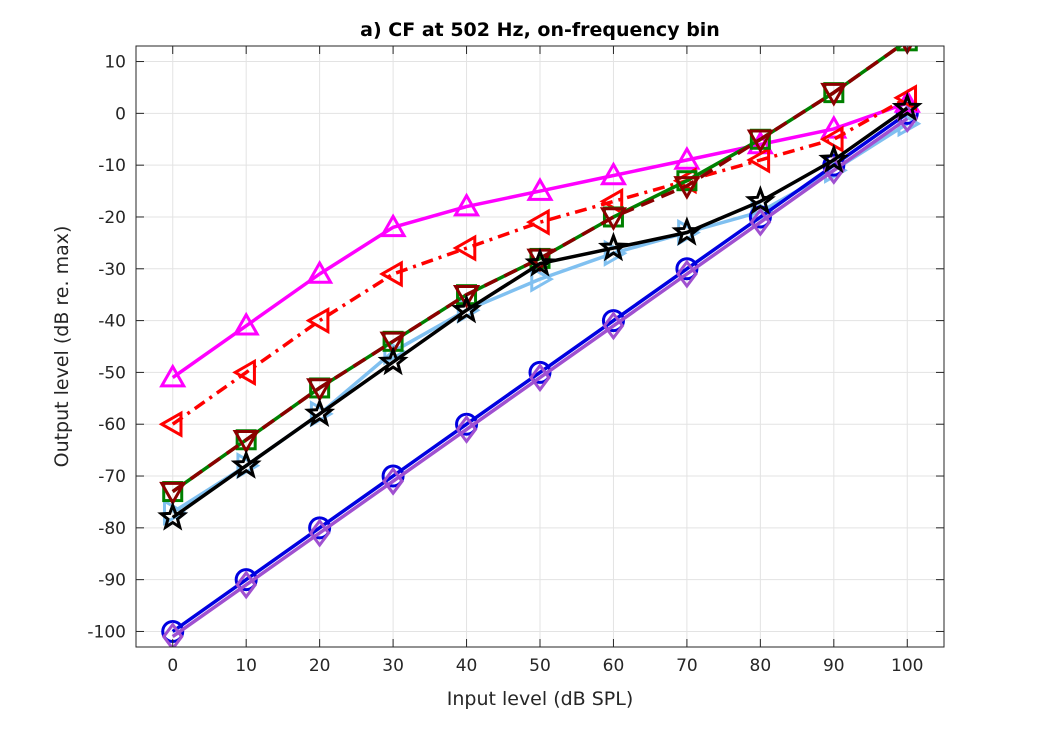  What do you see at coordinates (112, 477) in the screenshot?
I see `y-tick-label: -70` at bounding box center [112, 477].